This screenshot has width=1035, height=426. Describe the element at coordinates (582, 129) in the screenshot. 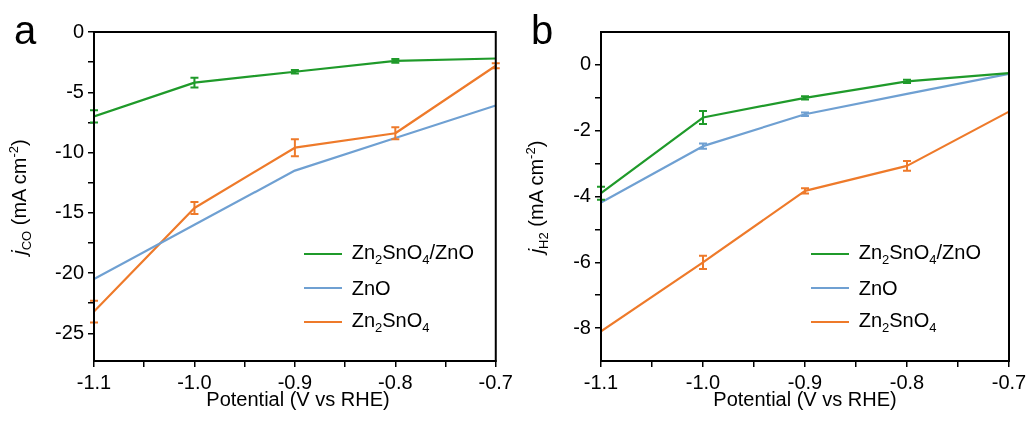

I see `y-tick-label: -2` at that location.